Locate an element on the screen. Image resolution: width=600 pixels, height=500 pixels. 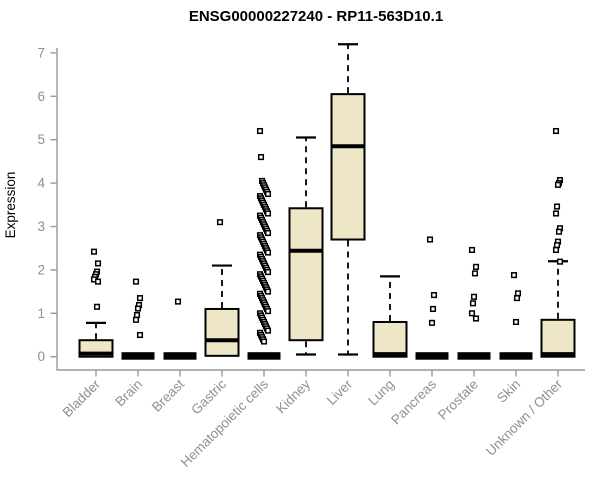
y-tick-label: 2 is located at coordinates (41, 269).